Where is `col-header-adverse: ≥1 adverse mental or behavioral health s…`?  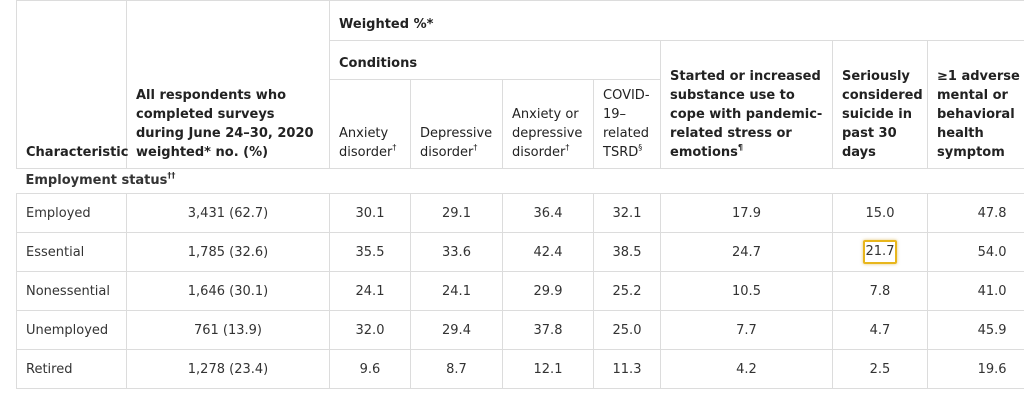 col-header-adverse: ≥1 adverse mental or behavioral health s… is located at coordinates (975, 104).